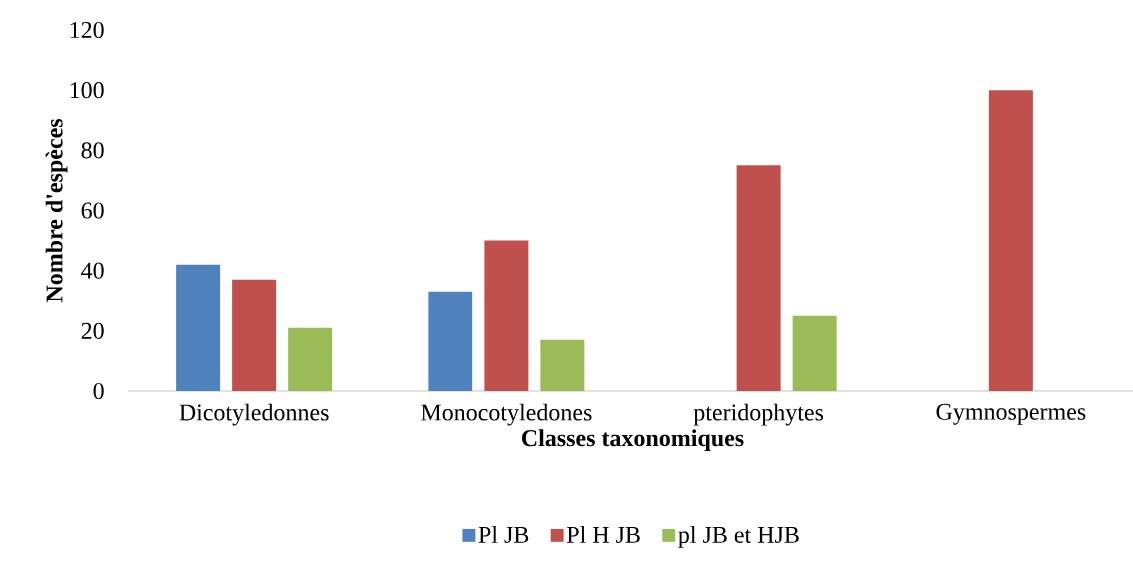  I want to click on x-tick-label: Monocotyledones, so click(506, 414).